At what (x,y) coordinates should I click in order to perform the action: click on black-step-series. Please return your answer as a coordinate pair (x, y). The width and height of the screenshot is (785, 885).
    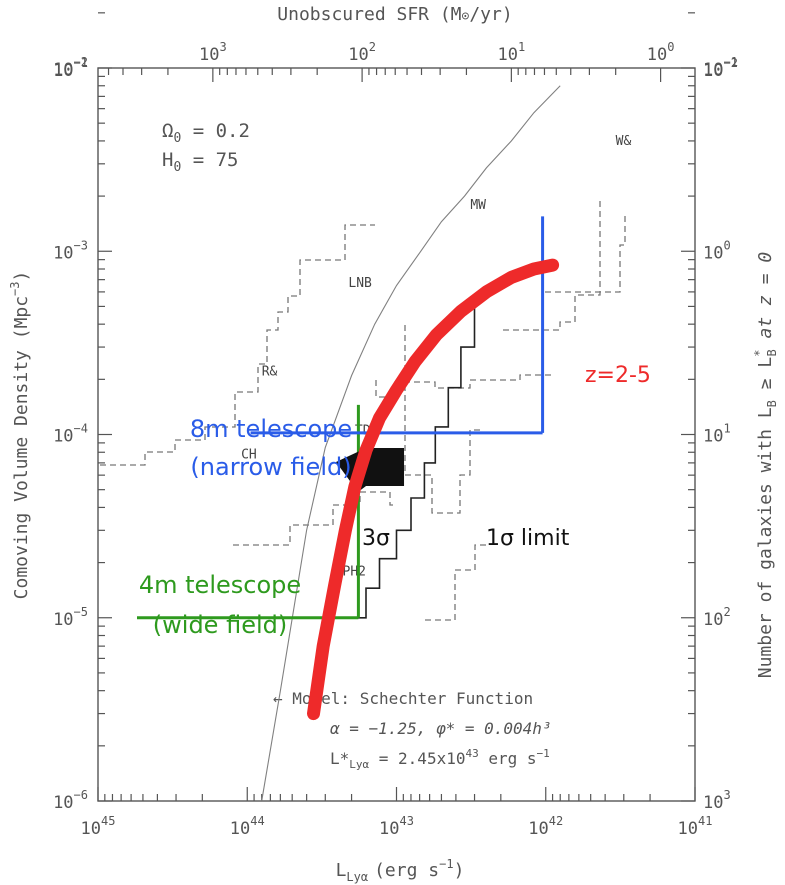
    Looking at the image, I should click on (416, 458).